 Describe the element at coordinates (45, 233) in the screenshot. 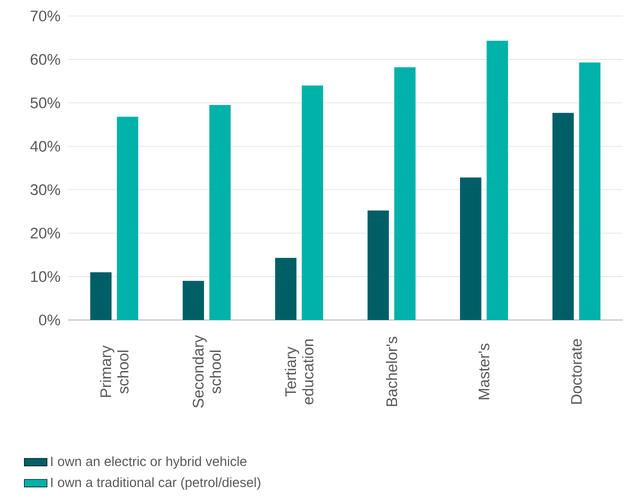

I see `y-tick-label: 20%` at that location.